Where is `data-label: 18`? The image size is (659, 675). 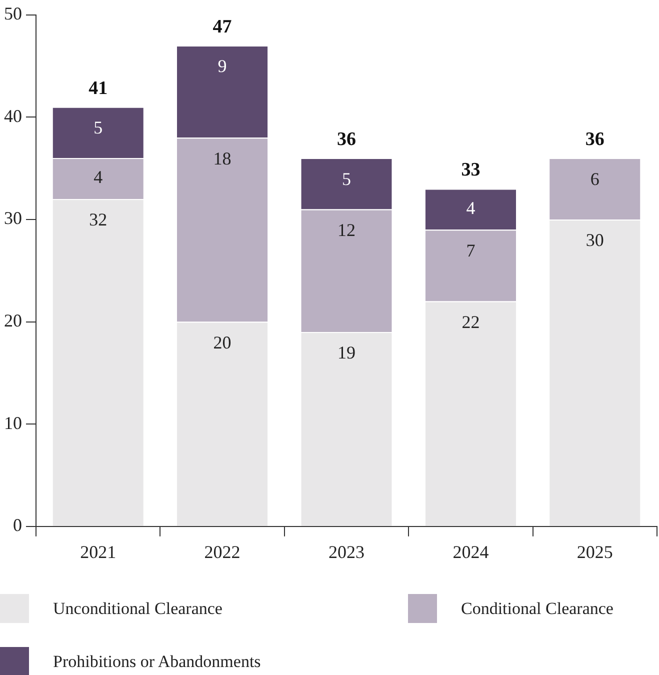 data-label: 18 is located at coordinates (222, 158).